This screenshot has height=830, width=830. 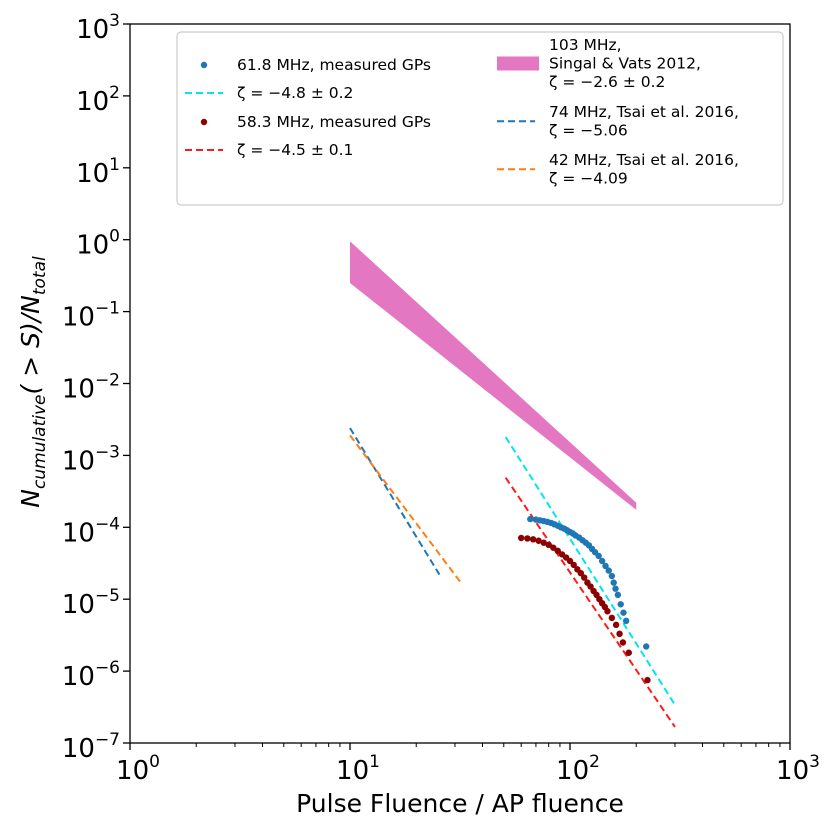 I want to click on x-tick-label-exponent: 2, so click(x=594, y=762).